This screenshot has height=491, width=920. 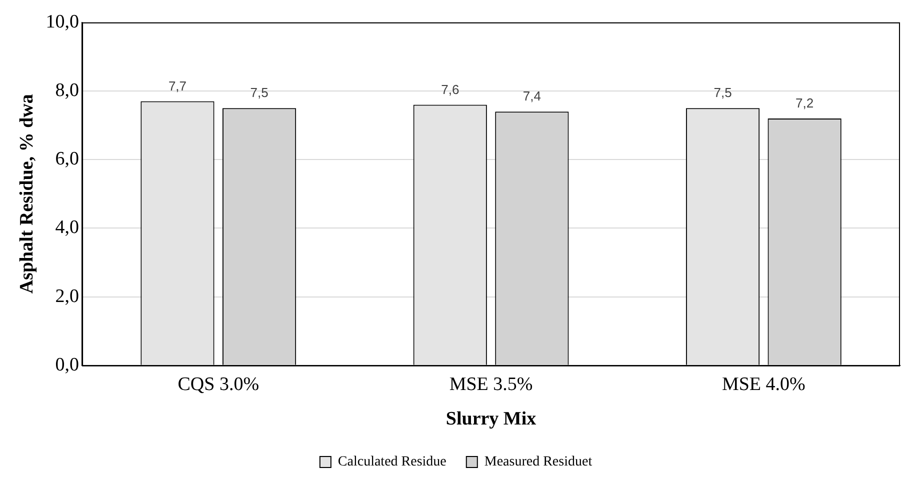 What do you see at coordinates (538, 462) in the screenshot?
I see `legend-label: Measured Residuet` at bounding box center [538, 462].